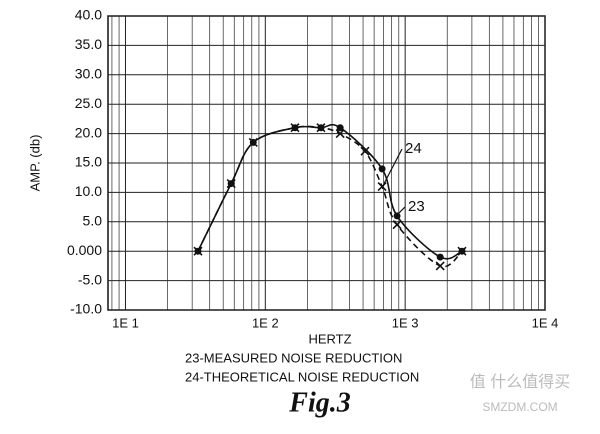  What do you see at coordinates (93, 221) in the screenshot?
I see `y-tick-label: 5.0` at bounding box center [93, 221].